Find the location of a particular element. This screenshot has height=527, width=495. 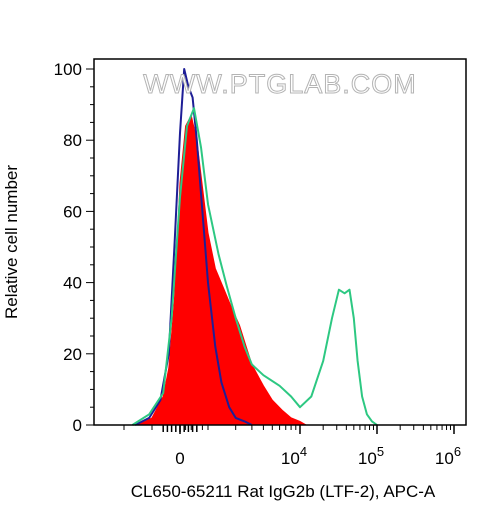

y-tick-label: 80 is located at coordinates (72, 140).